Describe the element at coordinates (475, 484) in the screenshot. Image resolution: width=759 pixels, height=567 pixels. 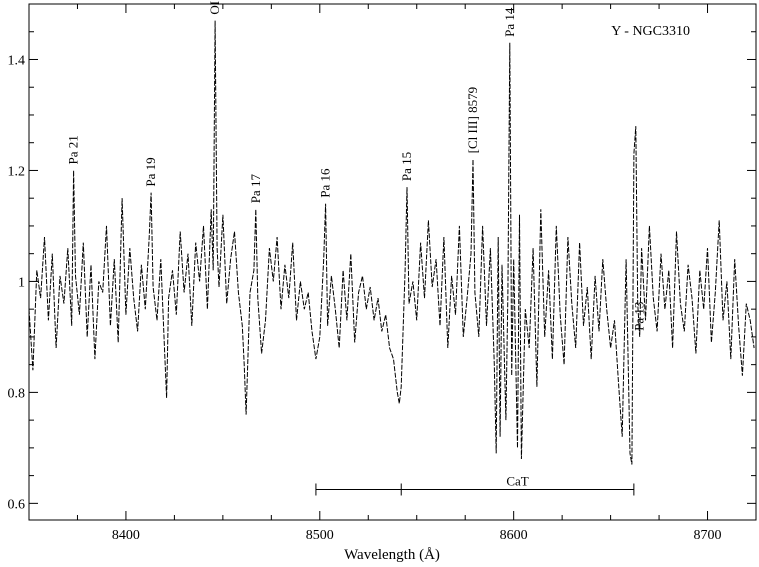
I see `cat-marker: CaT` at that location.